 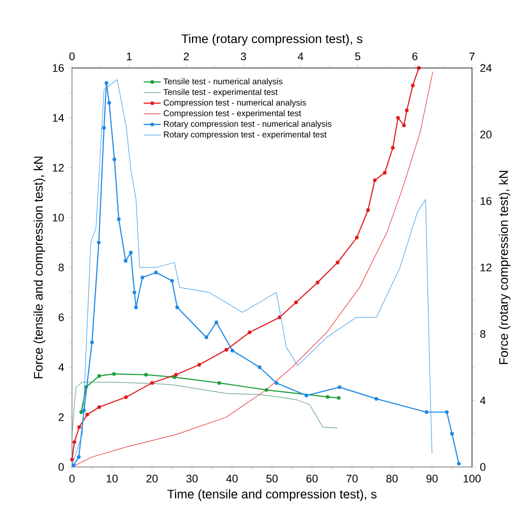 I want to click on y-tick-label: 10, so click(x=58, y=218).